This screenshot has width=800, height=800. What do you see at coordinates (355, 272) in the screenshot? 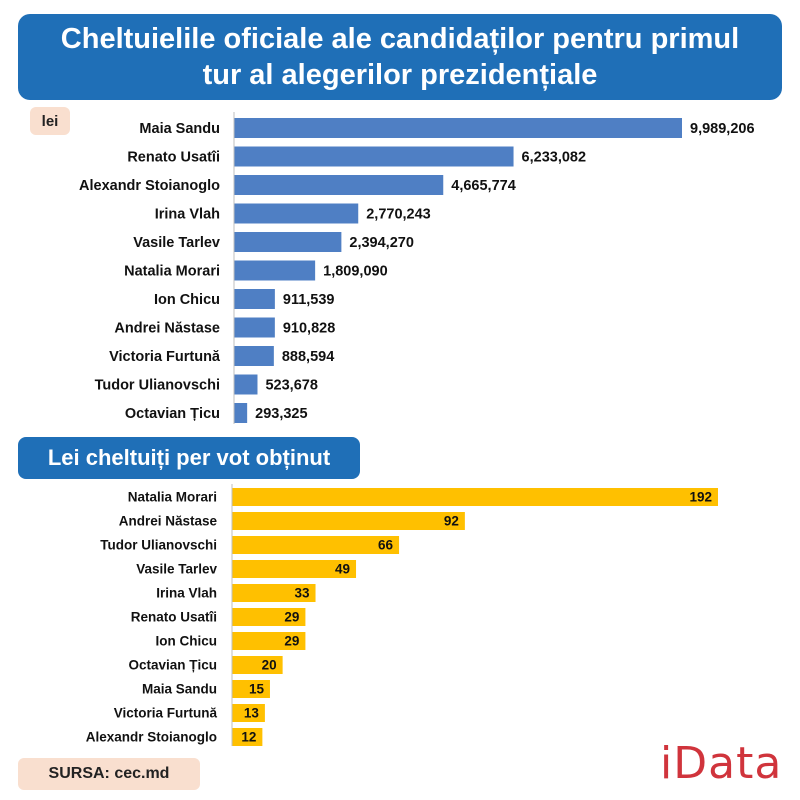
I see `value-label: 1,809,090` at bounding box center [355, 272].